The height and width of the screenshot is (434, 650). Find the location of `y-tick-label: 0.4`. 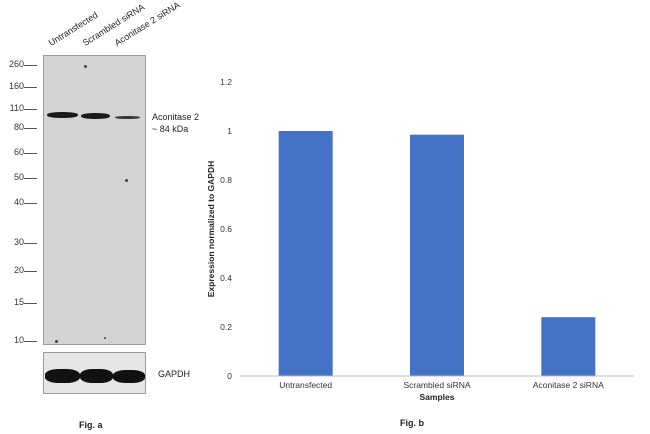

y-tick-label: 0.4 is located at coordinates (226, 278).